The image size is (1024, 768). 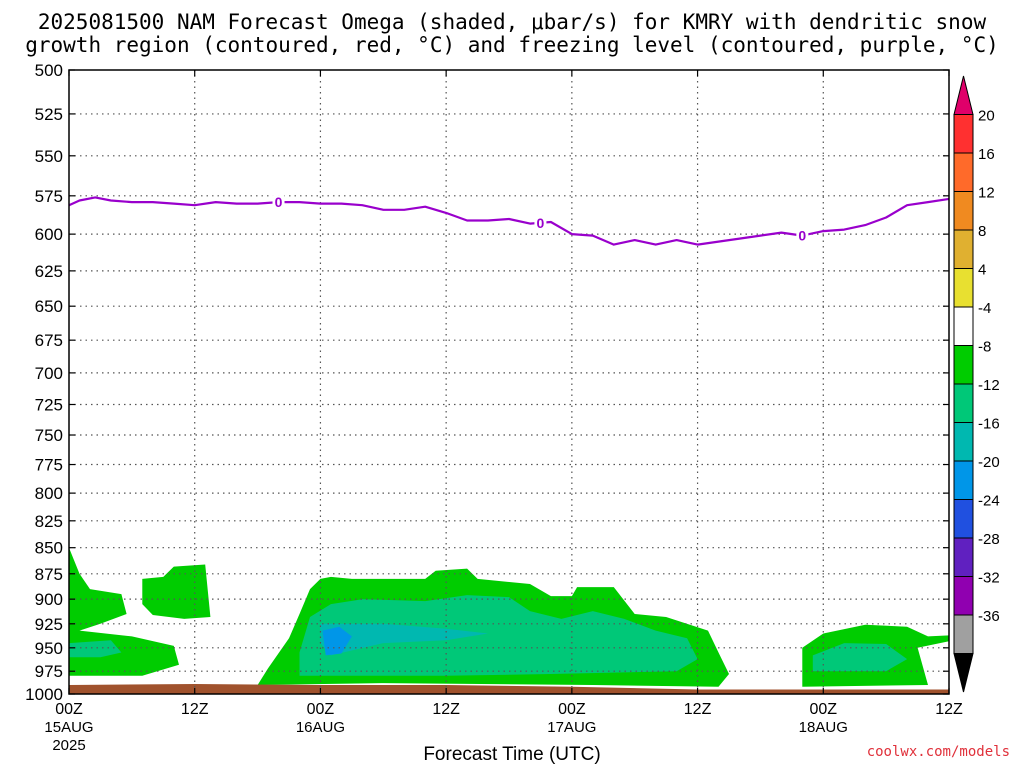 I want to click on y-tick-label: 850, so click(x=49, y=548).